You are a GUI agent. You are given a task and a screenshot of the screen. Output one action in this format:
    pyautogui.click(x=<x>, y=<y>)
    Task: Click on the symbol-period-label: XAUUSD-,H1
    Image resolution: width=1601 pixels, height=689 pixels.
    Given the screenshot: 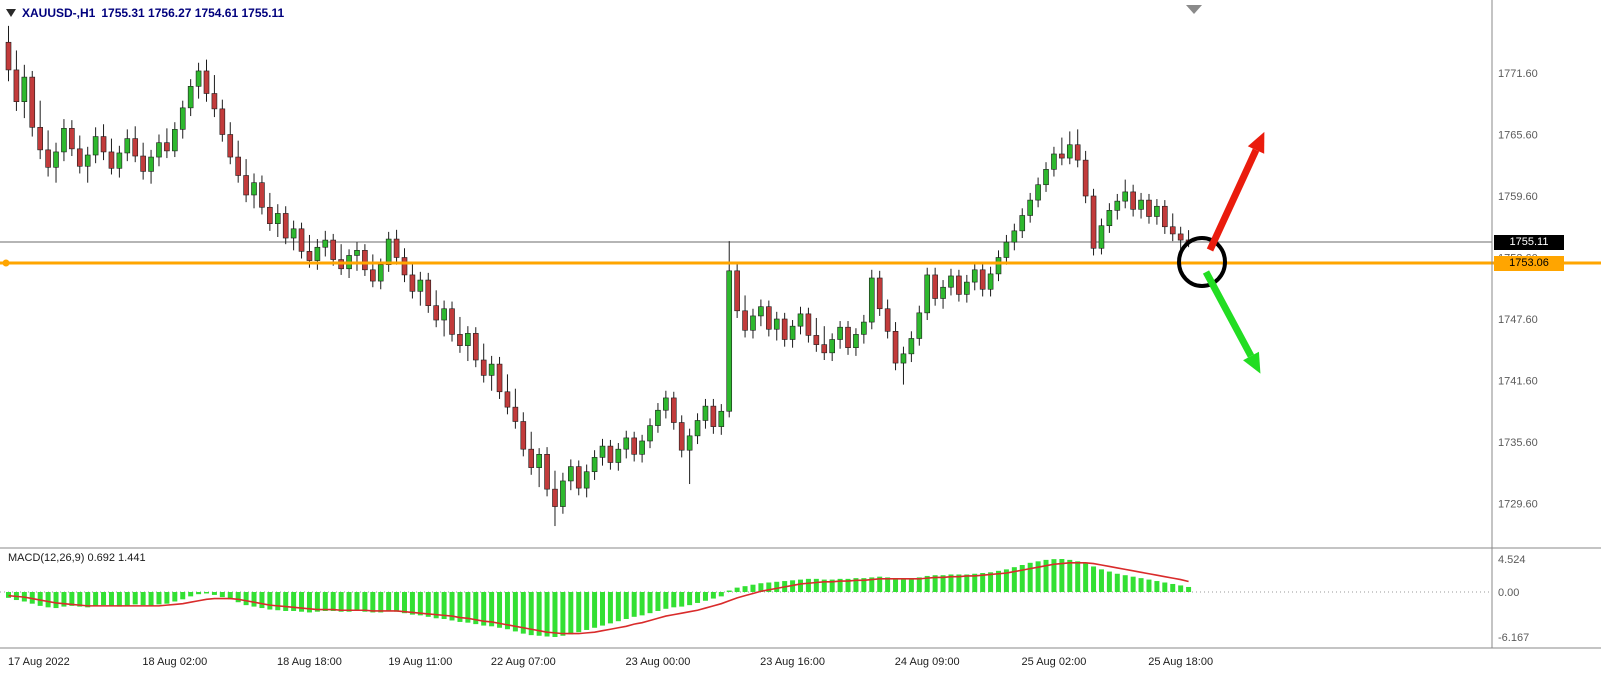 What is the action you would take?
    pyautogui.click(x=59, y=13)
    